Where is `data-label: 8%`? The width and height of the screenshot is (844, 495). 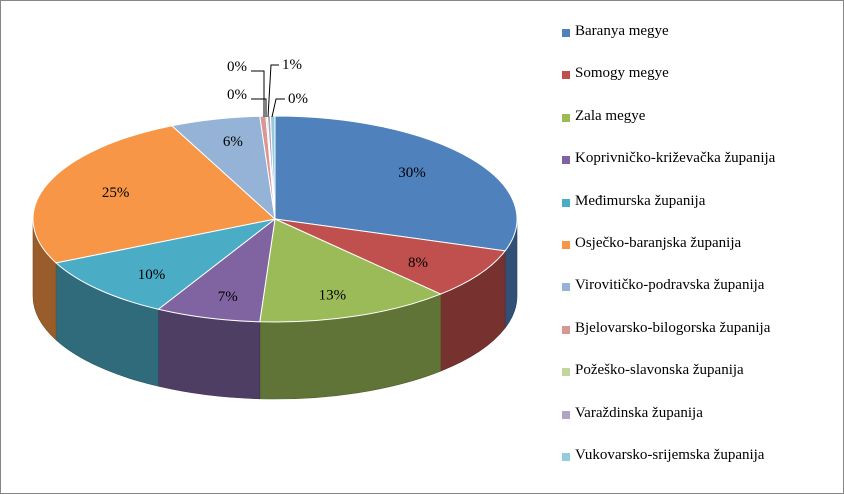
data-label: 8% is located at coordinates (418, 263).